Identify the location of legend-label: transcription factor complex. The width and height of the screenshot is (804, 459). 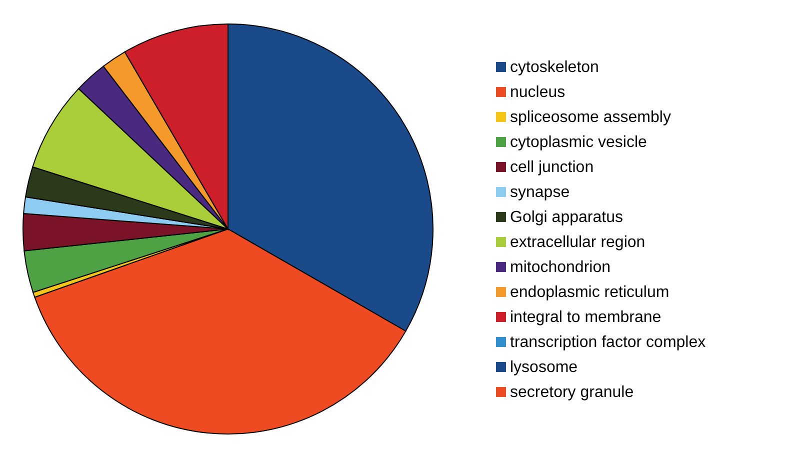
(608, 342).